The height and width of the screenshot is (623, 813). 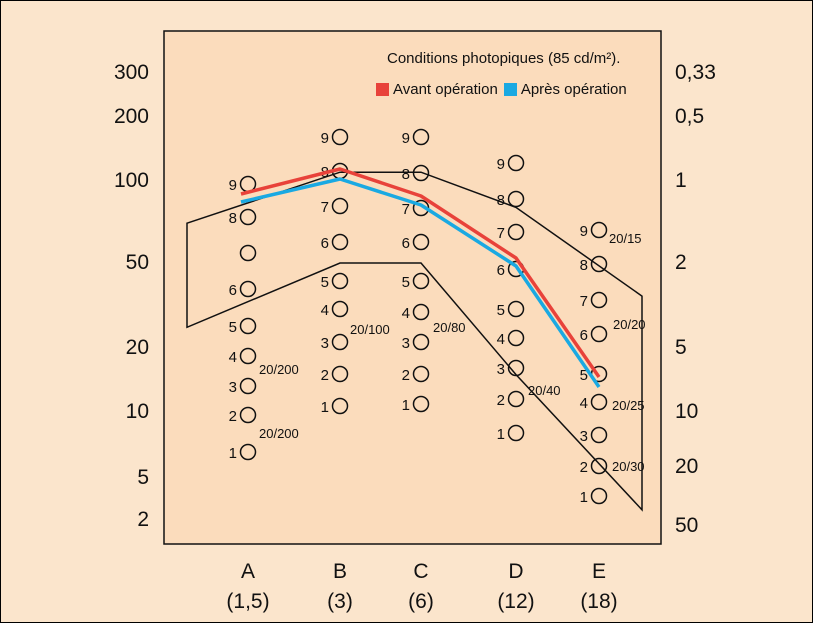 I want to click on right-tick-label: 0,33, so click(x=695, y=72).